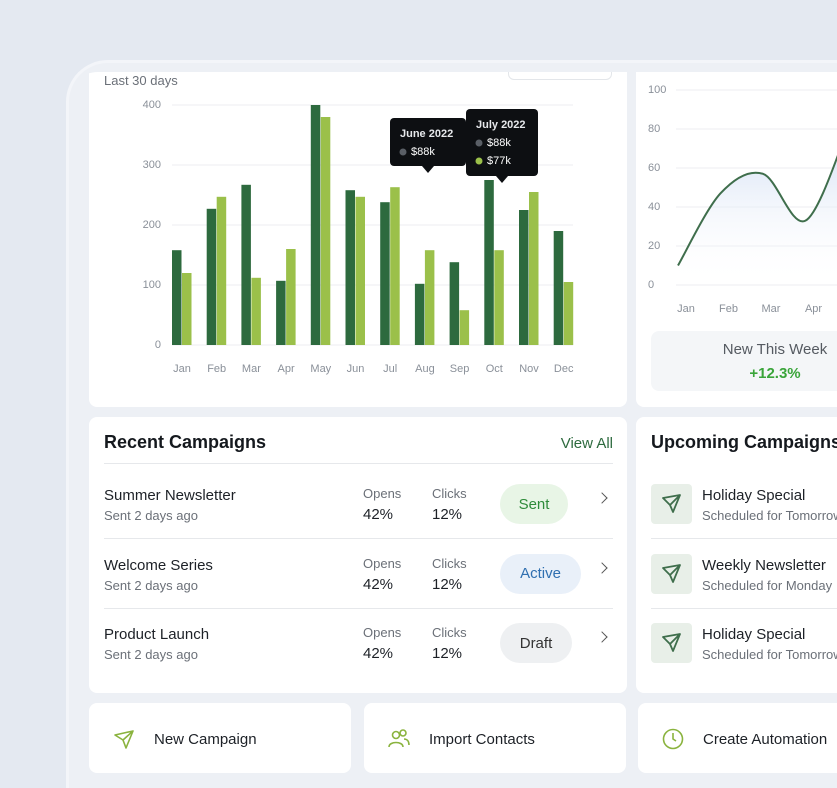  I want to click on status-pill: Active, so click(540, 573).